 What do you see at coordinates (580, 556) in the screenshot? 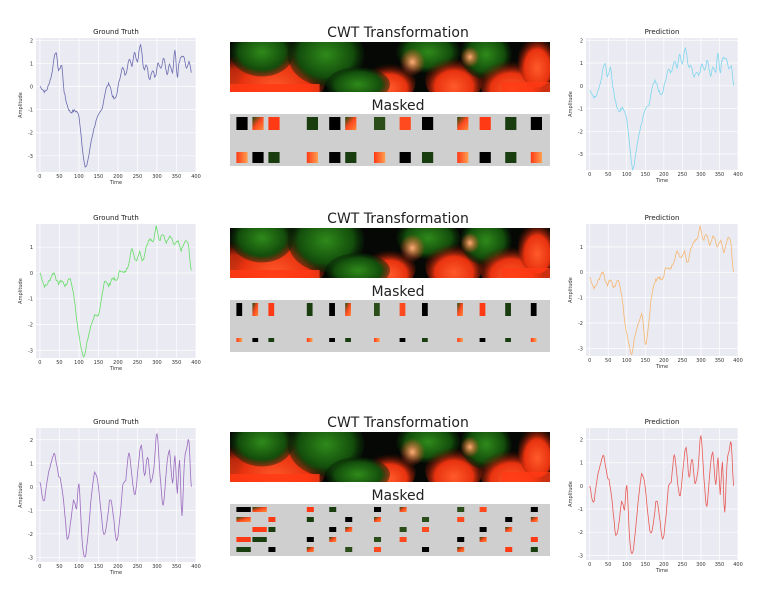
I see `prediction-3-ytick-label: -3` at bounding box center [580, 556].